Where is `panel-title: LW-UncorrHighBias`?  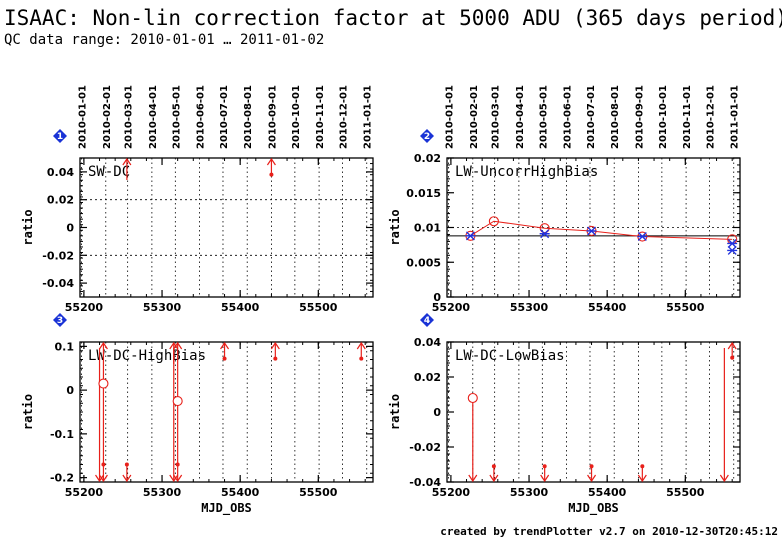
panel-title: LW-UncorrHighBias is located at coordinates (526, 172).